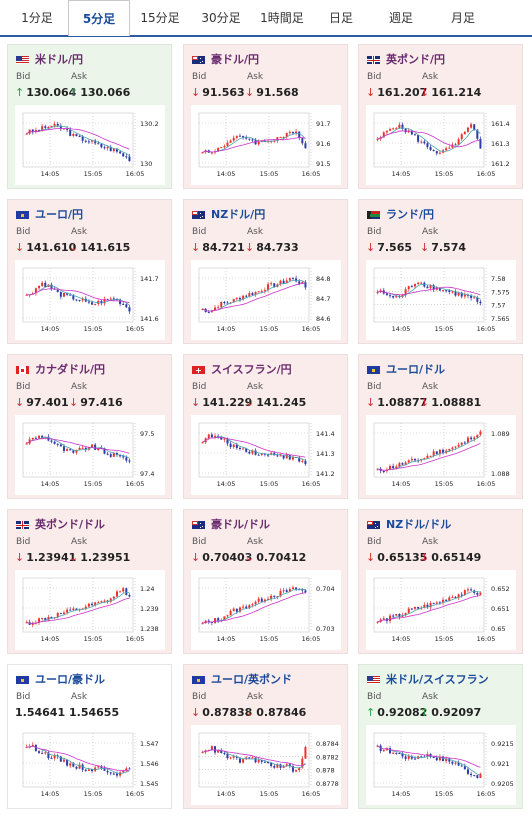 Image resolution: width=532 pixels, height=820 pixels. What do you see at coordinates (402, 402) in the screenshot?
I see `bid-price: 1.08877` at bounding box center [402, 402].